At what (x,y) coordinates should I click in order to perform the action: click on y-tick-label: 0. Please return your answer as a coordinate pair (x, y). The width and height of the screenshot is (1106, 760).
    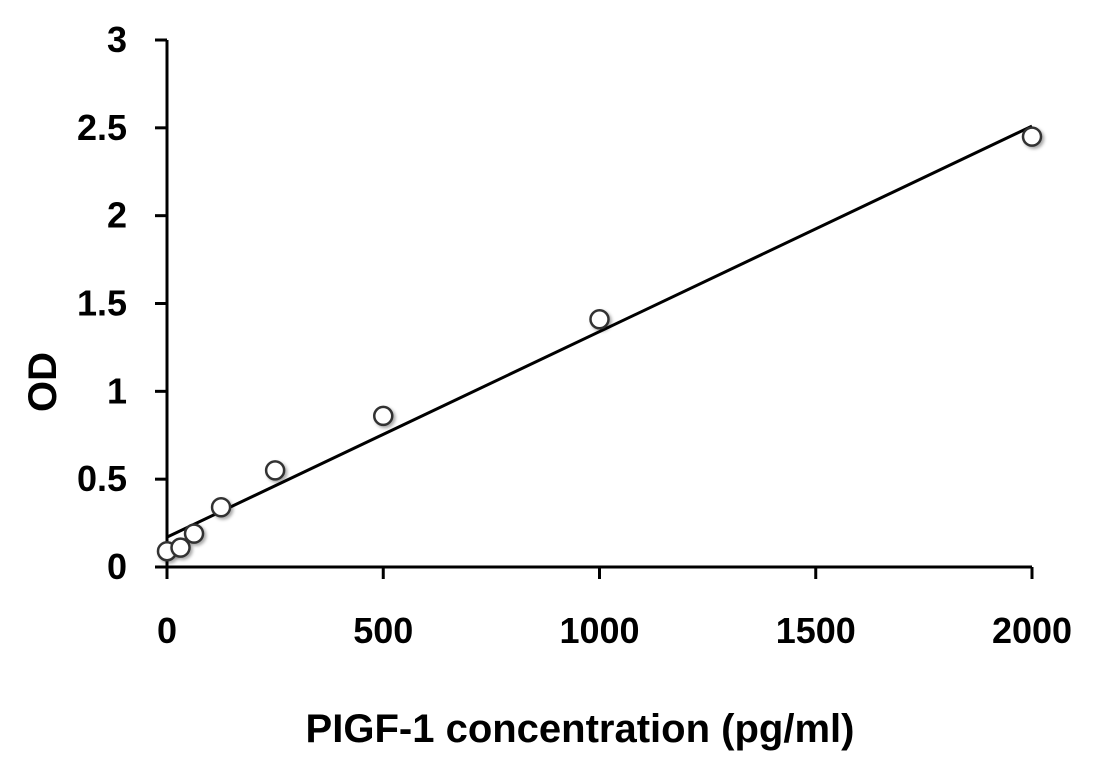
    Looking at the image, I should click on (117, 566).